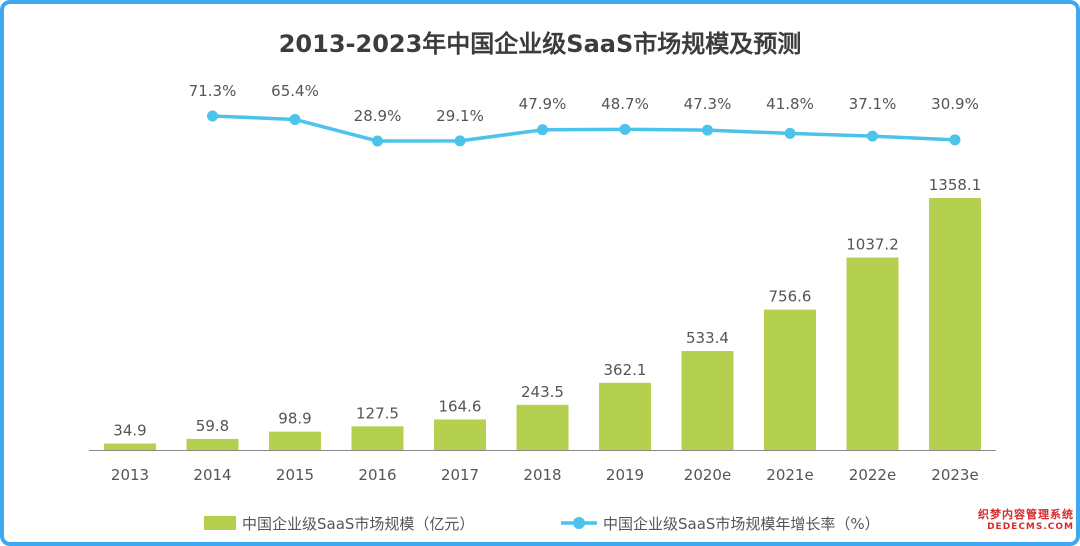 The height and width of the screenshot is (546, 1080). I want to click on bar-2022e, so click(872, 353).